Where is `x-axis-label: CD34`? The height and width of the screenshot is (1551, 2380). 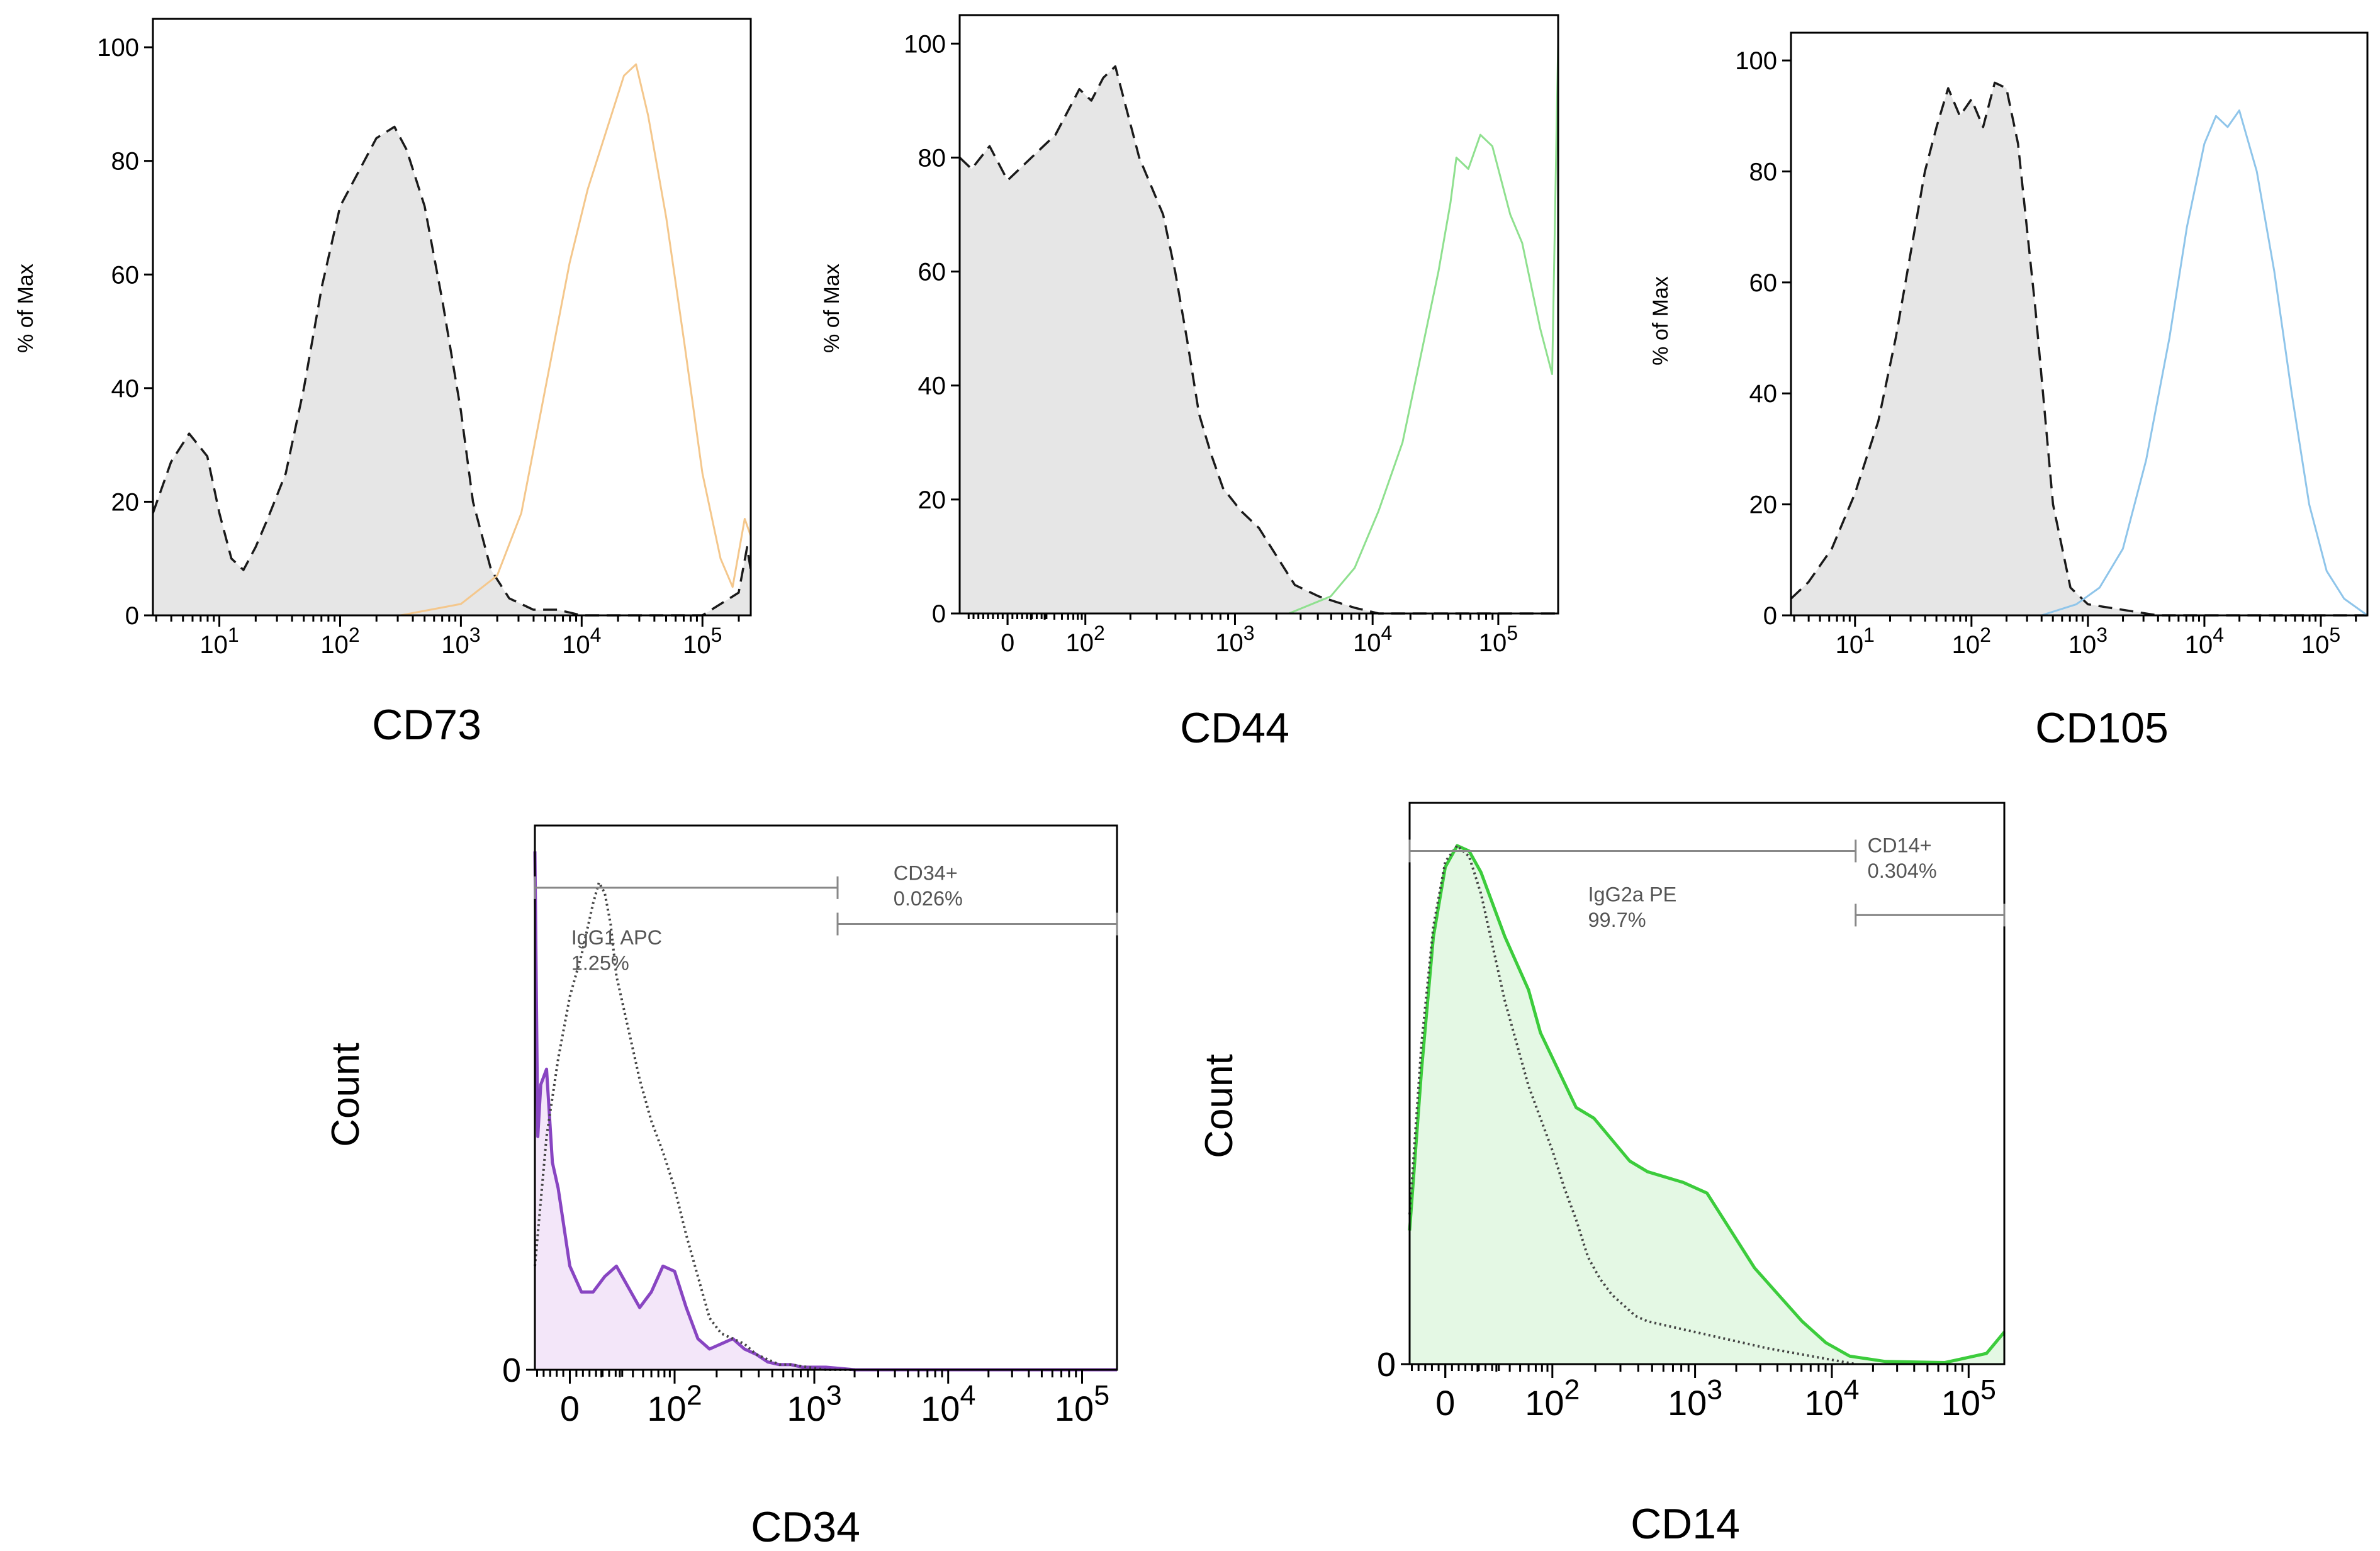
x-axis-label: CD34 is located at coordinates (805, 1527).